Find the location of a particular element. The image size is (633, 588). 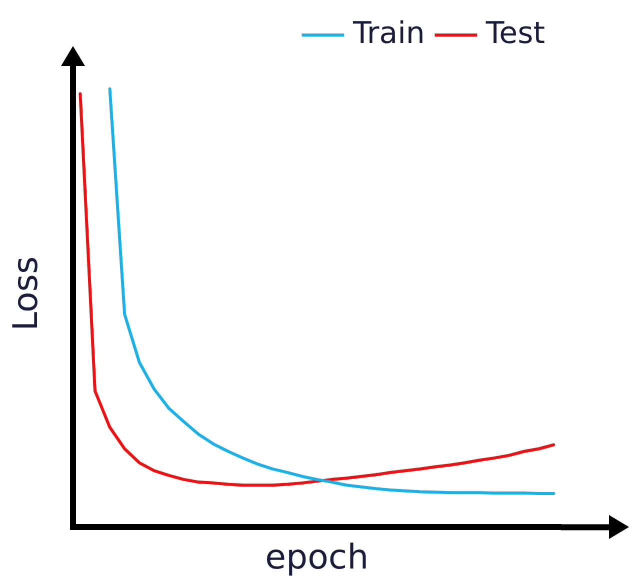

legend-label: Test is located at coordinates (515, 33).